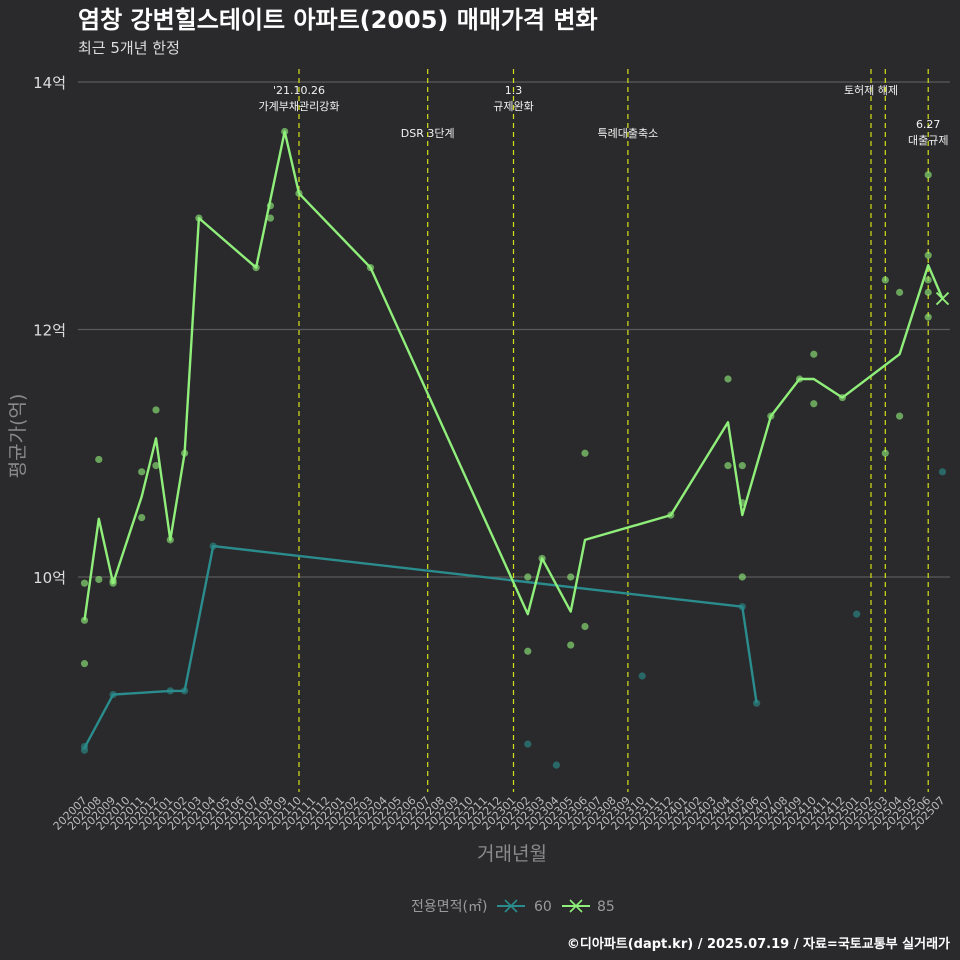  Describe the element at coordinates (606, 907) in the screenshot. I see `legend-label-85: 85` at that location.